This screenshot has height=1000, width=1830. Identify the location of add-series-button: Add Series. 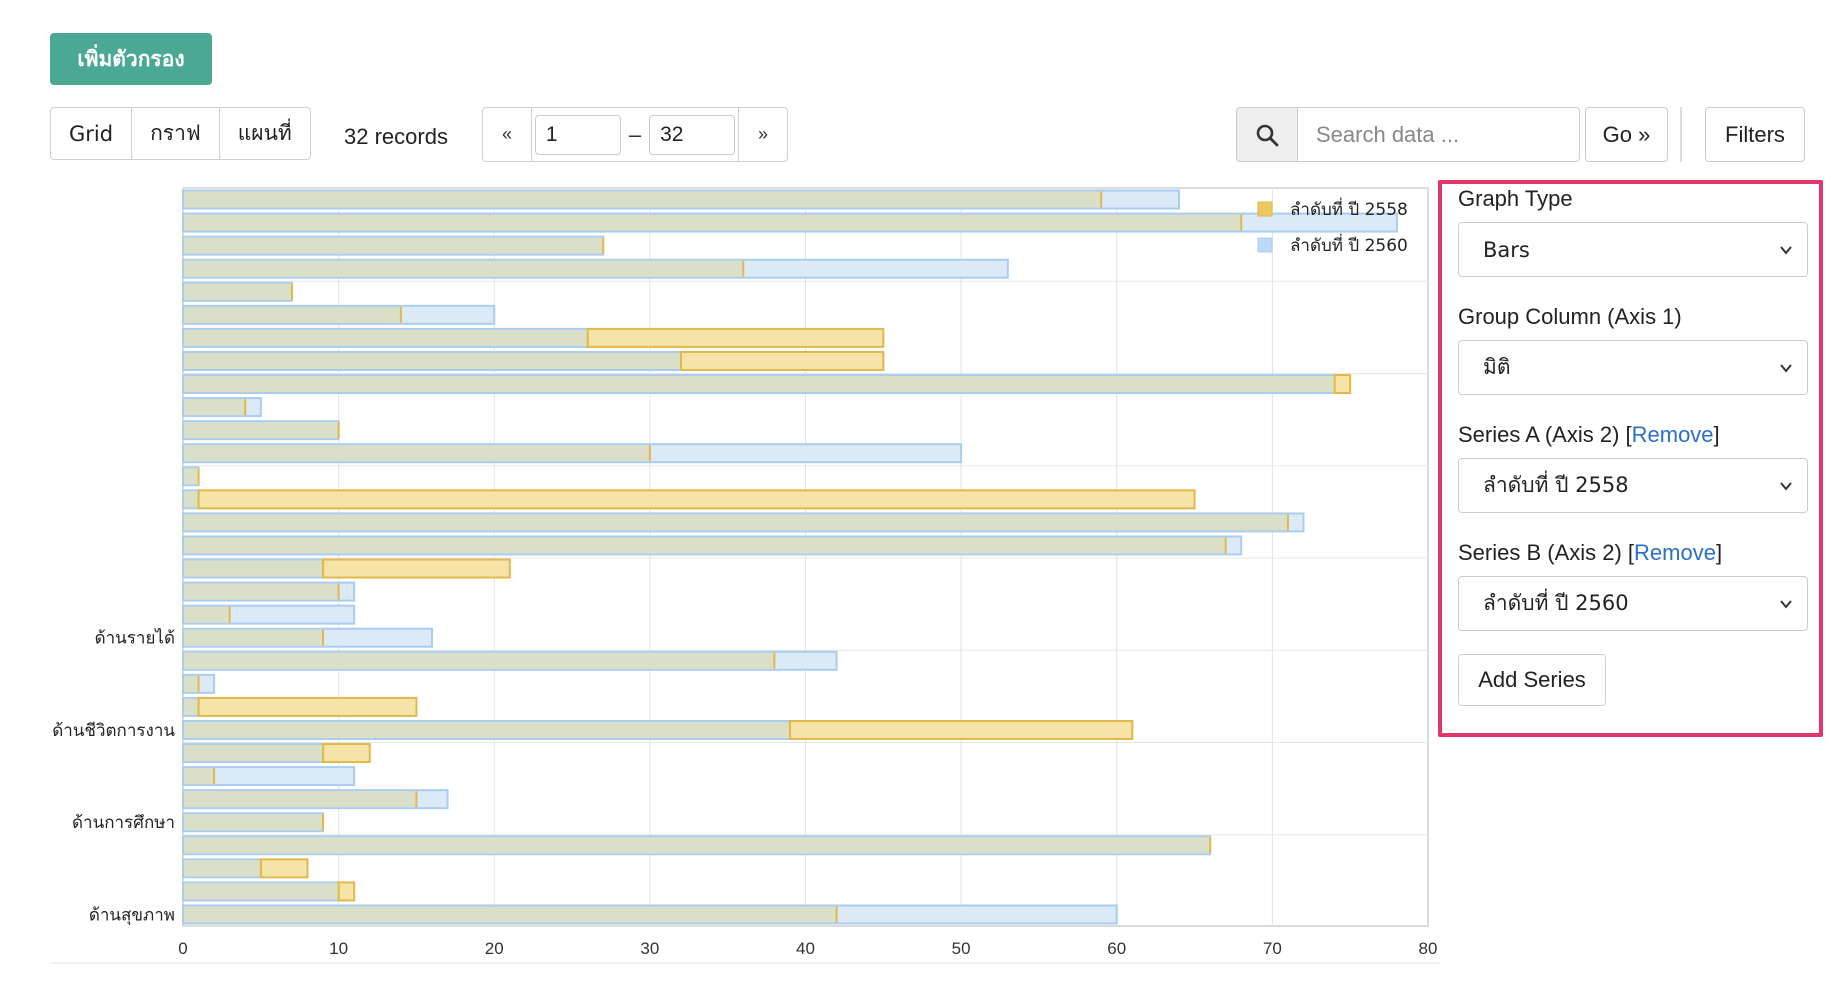
(1532, 680).